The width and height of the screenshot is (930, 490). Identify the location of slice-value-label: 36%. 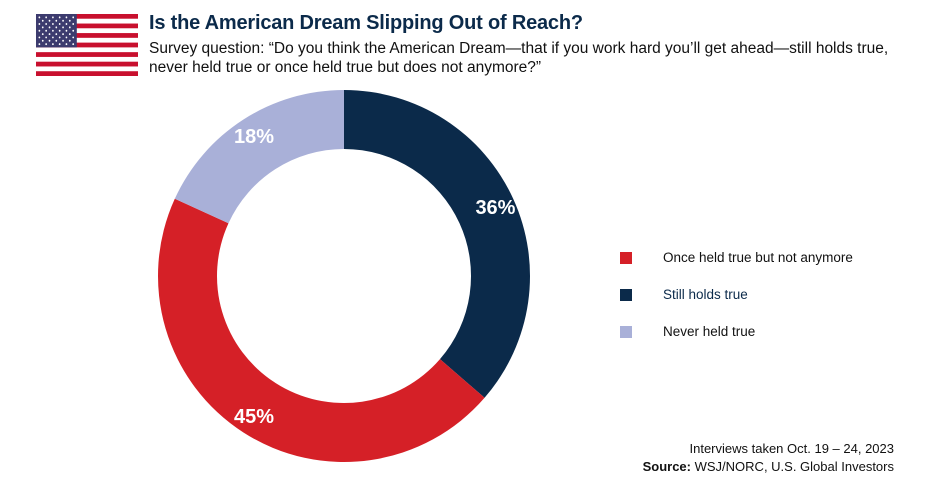
(495, 208).